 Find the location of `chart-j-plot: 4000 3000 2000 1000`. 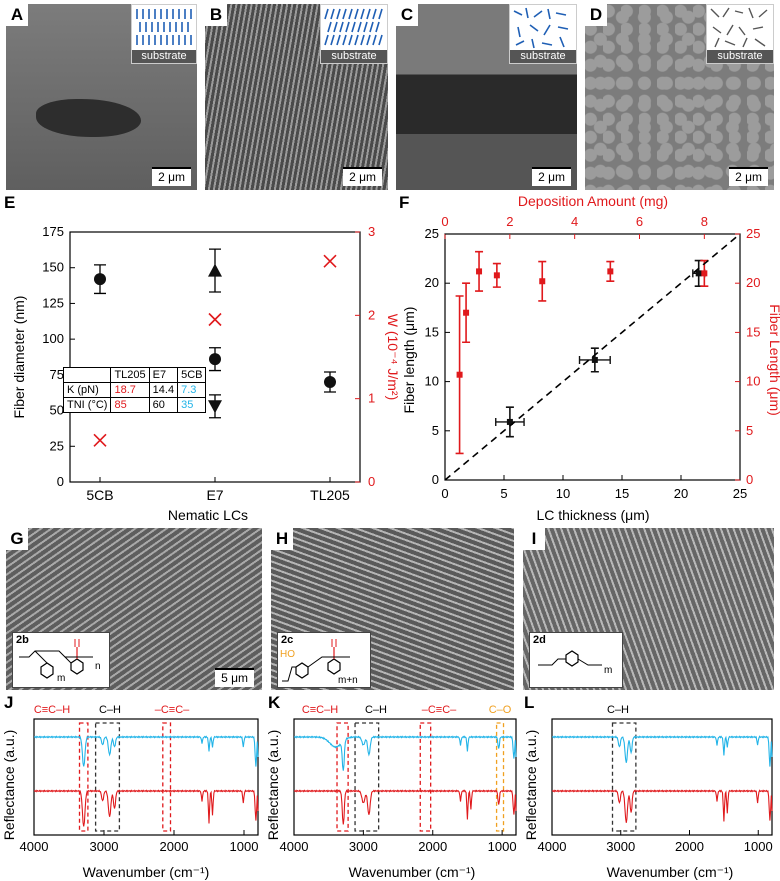

chart-j-plot: 4000 3000 2000 1000 is located at coordinates (139, 786).